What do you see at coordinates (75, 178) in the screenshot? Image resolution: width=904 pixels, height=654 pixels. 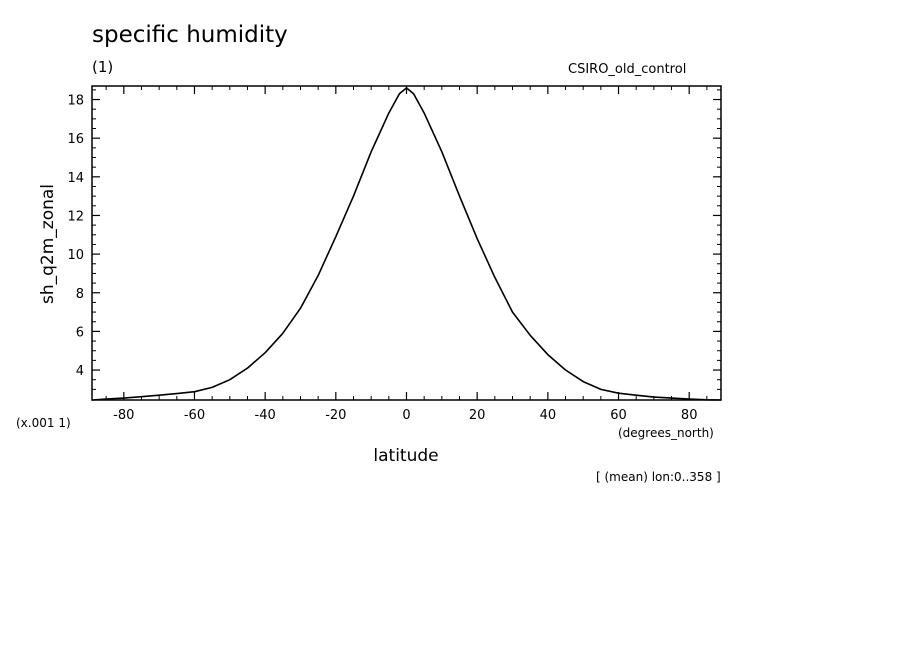 I see `y-tick-label: 14` at bounding box center [75, 178].